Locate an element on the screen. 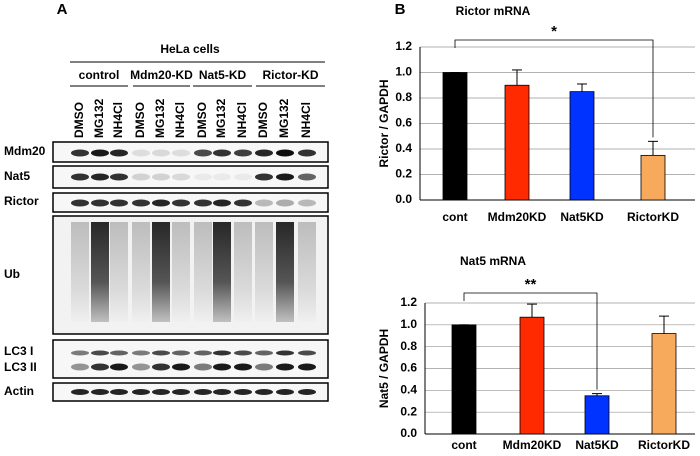 The height and width of the screenshot is (456, 700). x-tick-label: cont is located at coordinates (454, 217).